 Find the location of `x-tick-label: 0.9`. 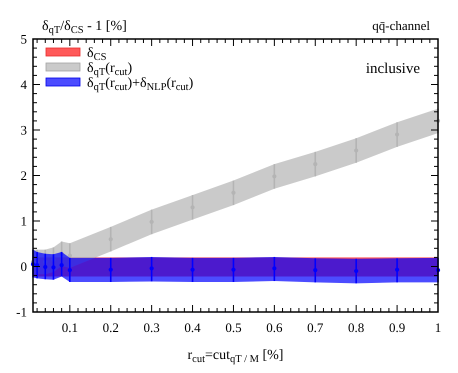

x-tick-label: 0.9 is located at coordinates (397, 327).